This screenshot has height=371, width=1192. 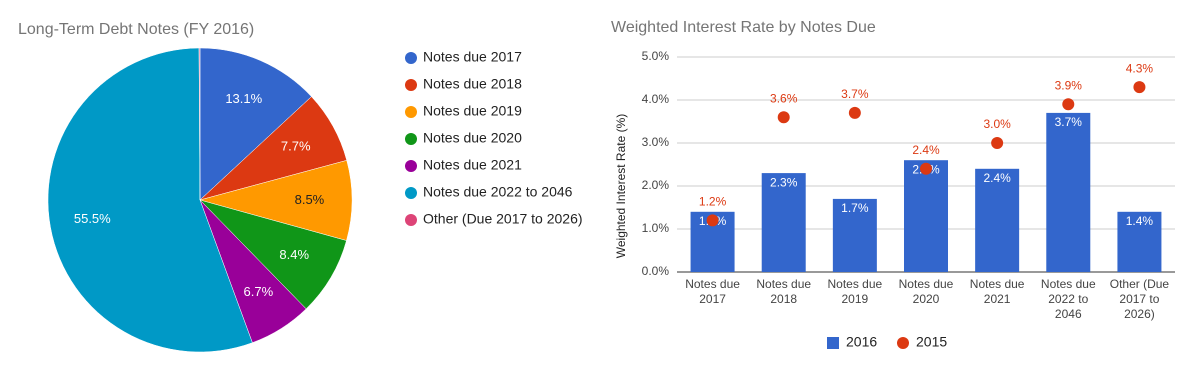 What do you see at coordinates (296, 145) in the screenshot?
I see `slice-label: 7.7%` at bounding box center [296, 145].